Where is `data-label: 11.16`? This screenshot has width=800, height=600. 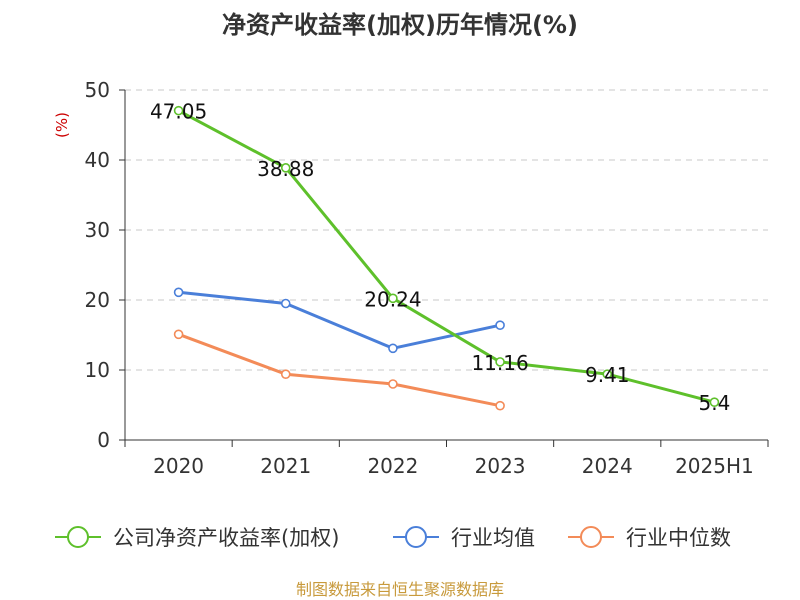 data-label: 11.16 is located at coordinates (499, 363).